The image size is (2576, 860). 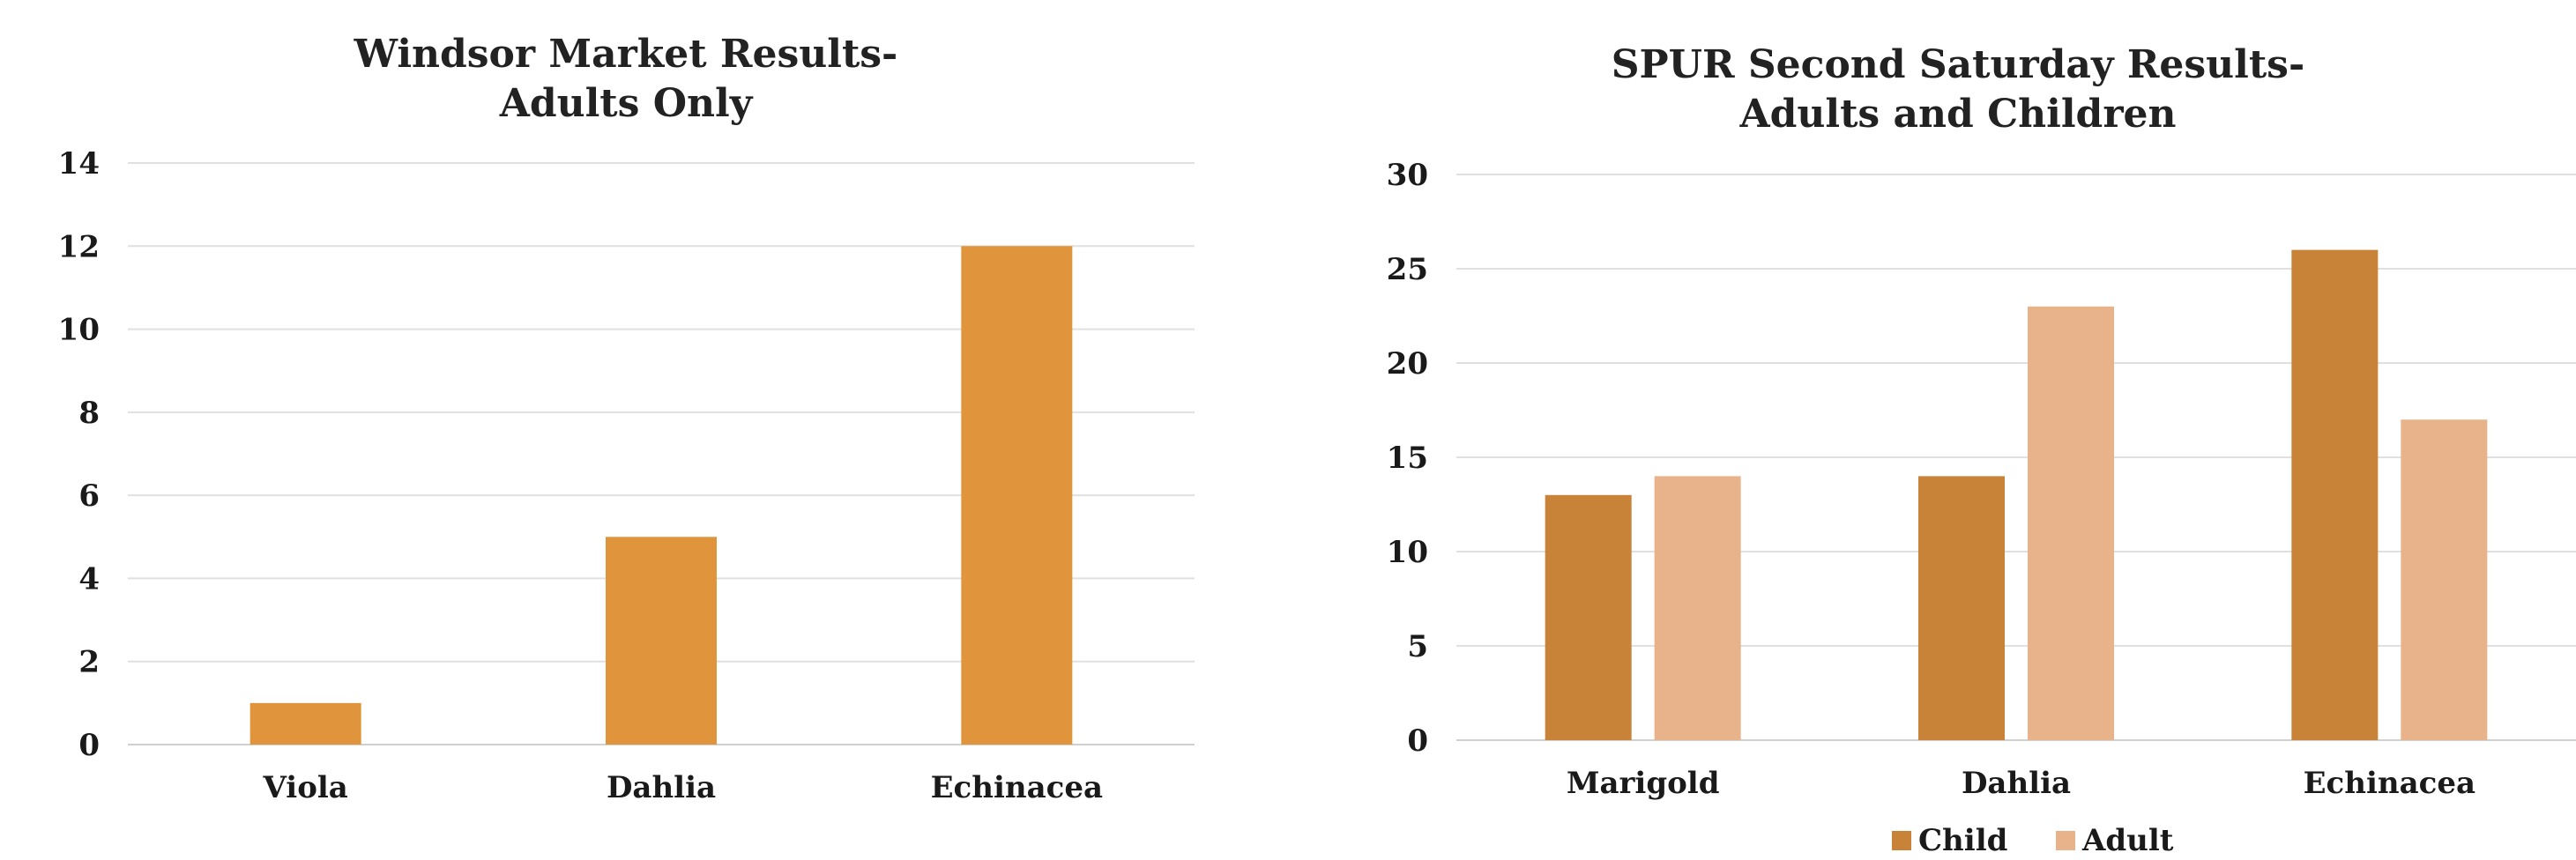 I want to click on y-tick-label: 5, so click(x=1417, y=646).